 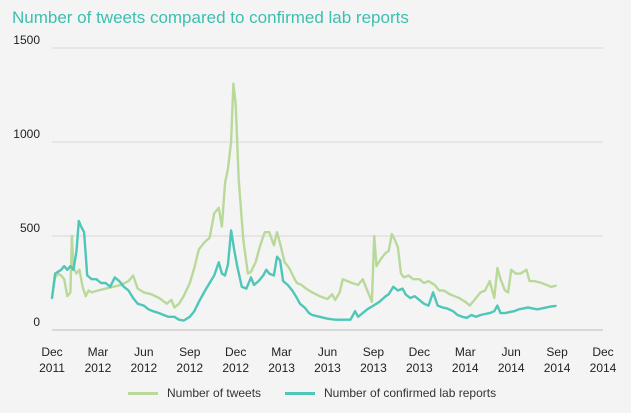 I want to click on legend-swatch-tweets, so click(x=143, y=393).